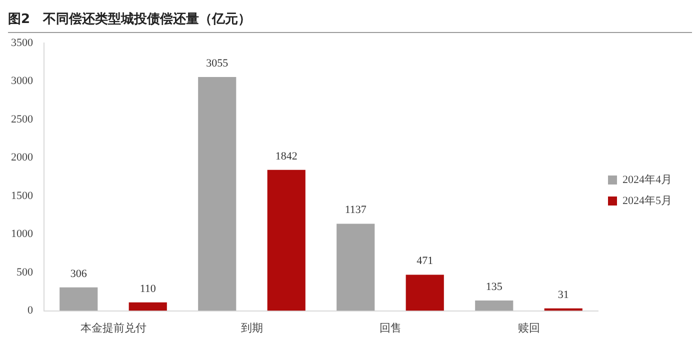 This screenshot has width=700, height=354. I want to click on x-tick-label: 本金提前兑付, so click(113, 327).